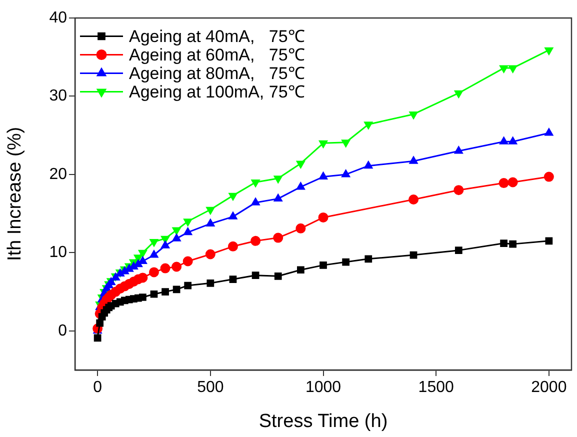 This screenshot has width=577, height=437. I want to click on y-tick-label: 20, so click(58, 174).